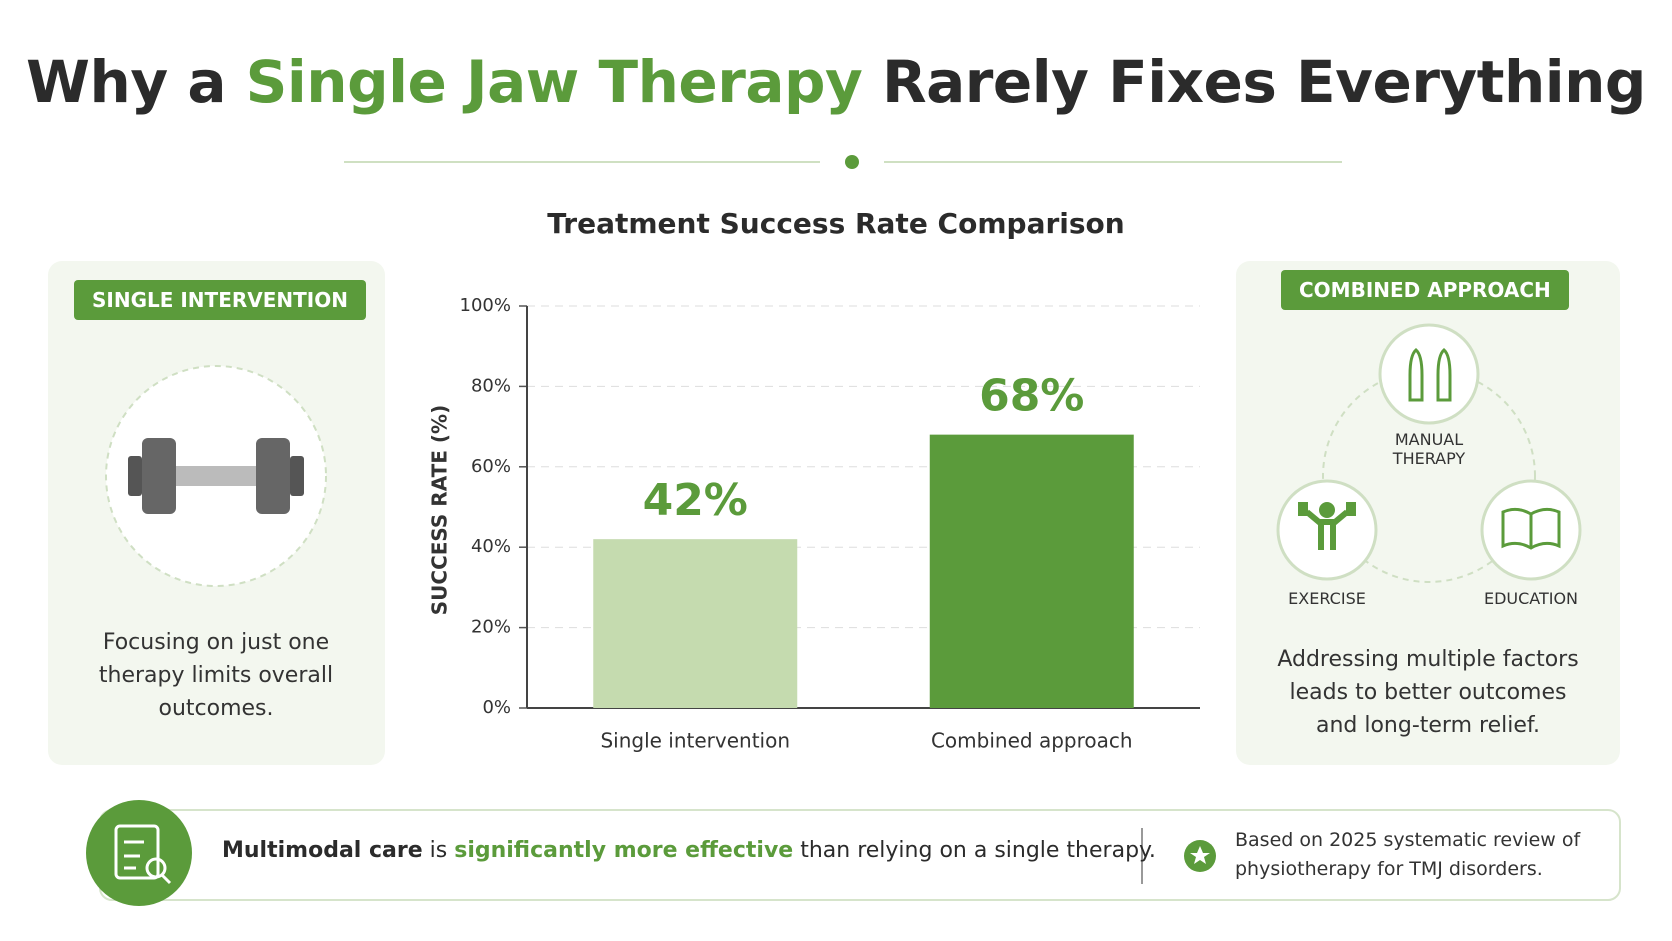 This screenshot has height=941, width=1672. I want to click on y-tick-label: 100%, so click(485, 305).